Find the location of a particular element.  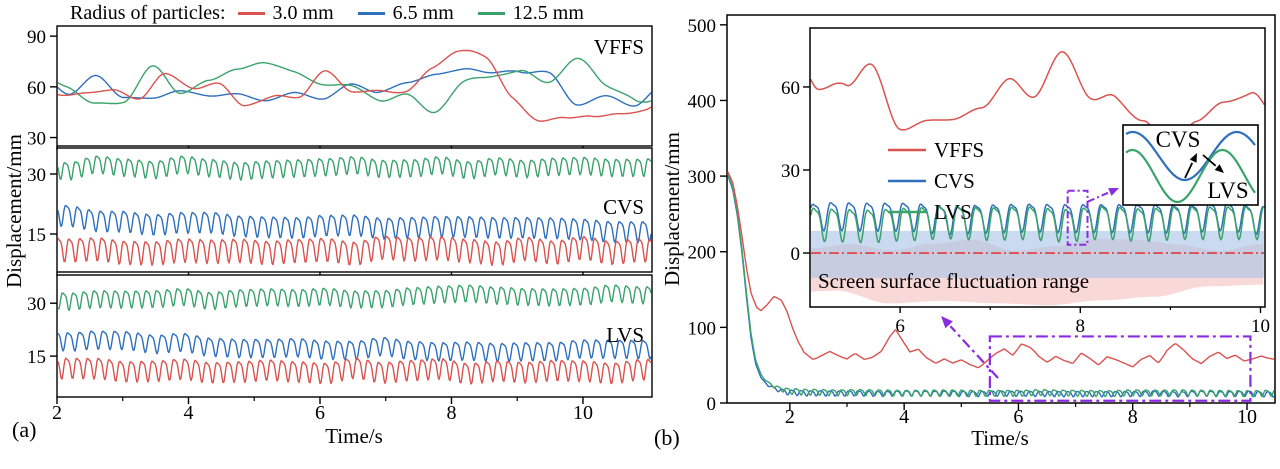

legend-label-3mm: 3.0 mm is located at coordinates (303, 12).